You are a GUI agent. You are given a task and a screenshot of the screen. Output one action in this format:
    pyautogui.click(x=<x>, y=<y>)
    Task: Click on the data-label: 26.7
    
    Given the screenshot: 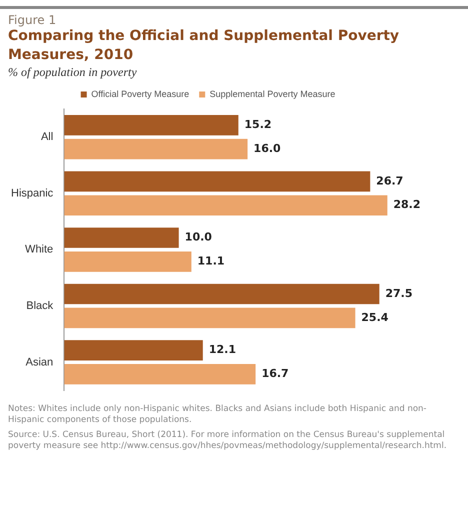 What is the action you would take?
    pyautogui.click(x=390, y=181)
    